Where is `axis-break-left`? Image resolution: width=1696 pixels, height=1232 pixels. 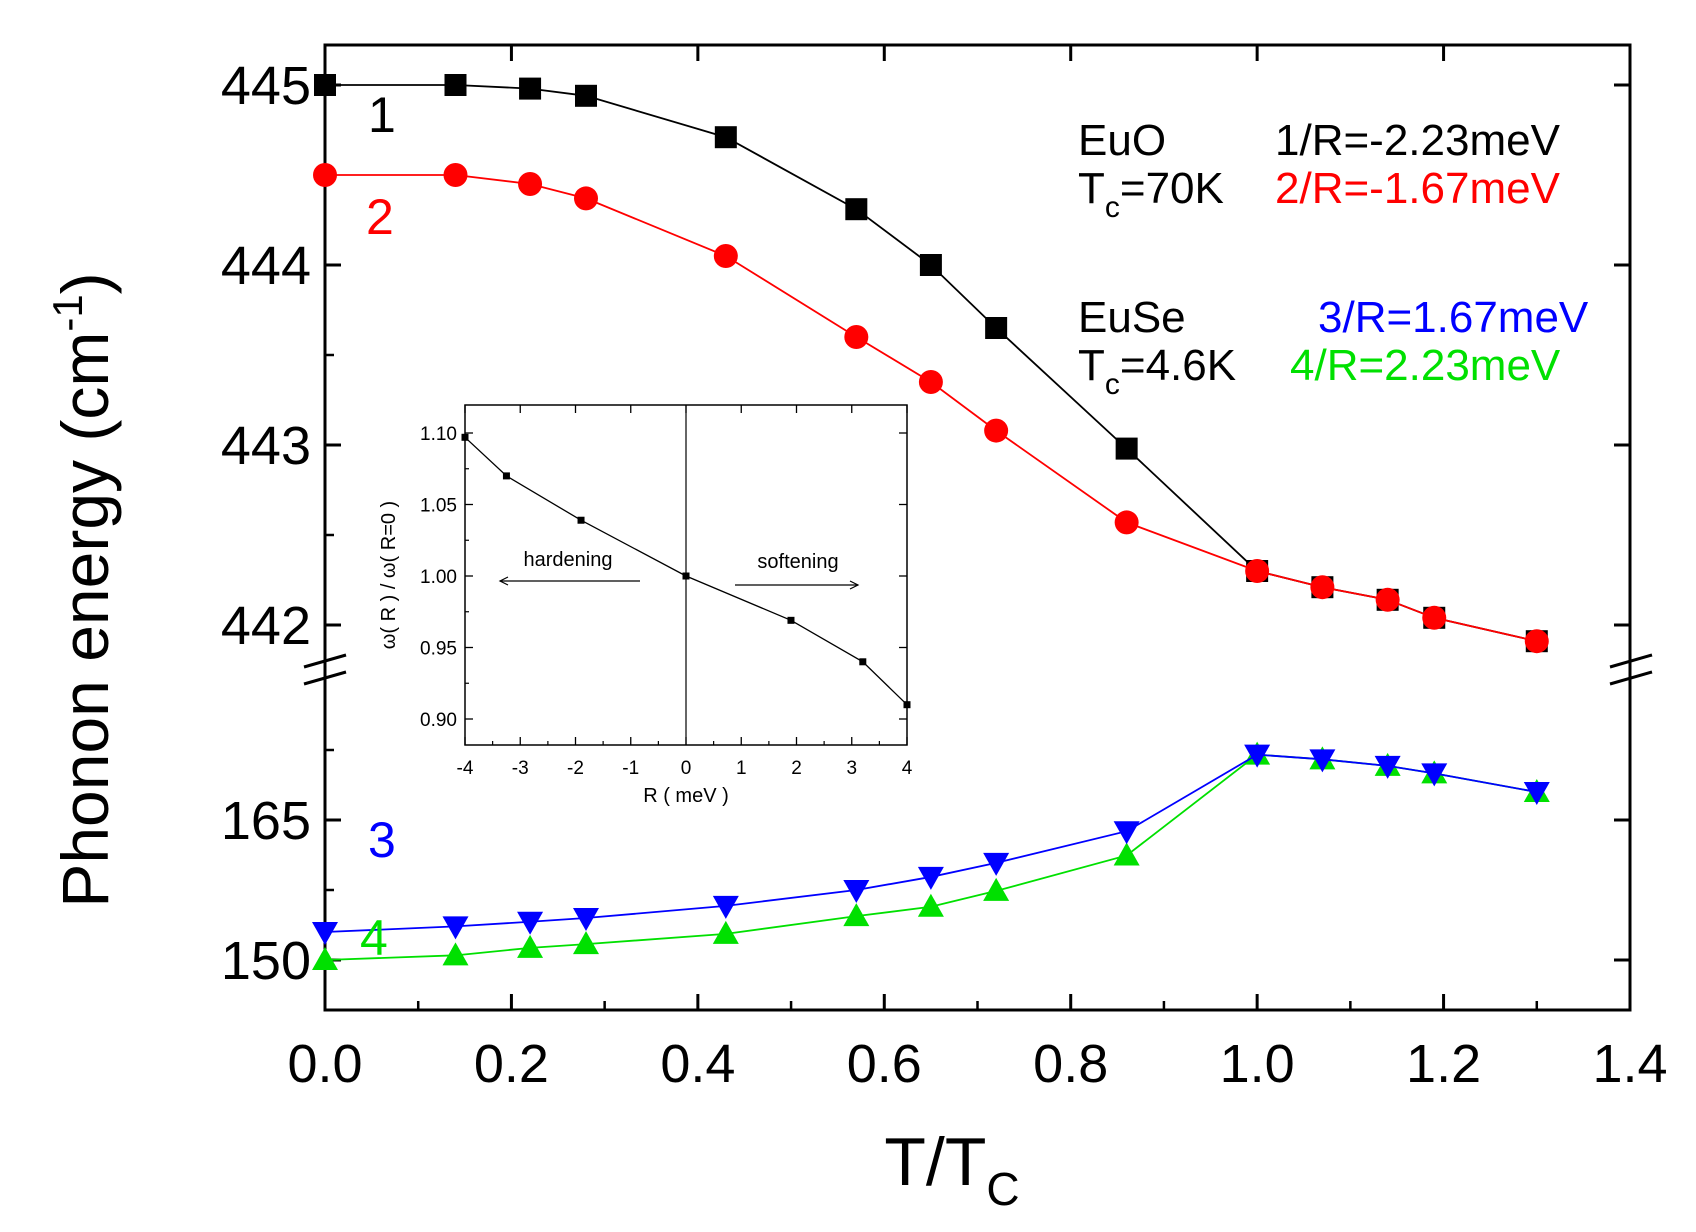 axis-break-left is located at coordinates (325, 669).